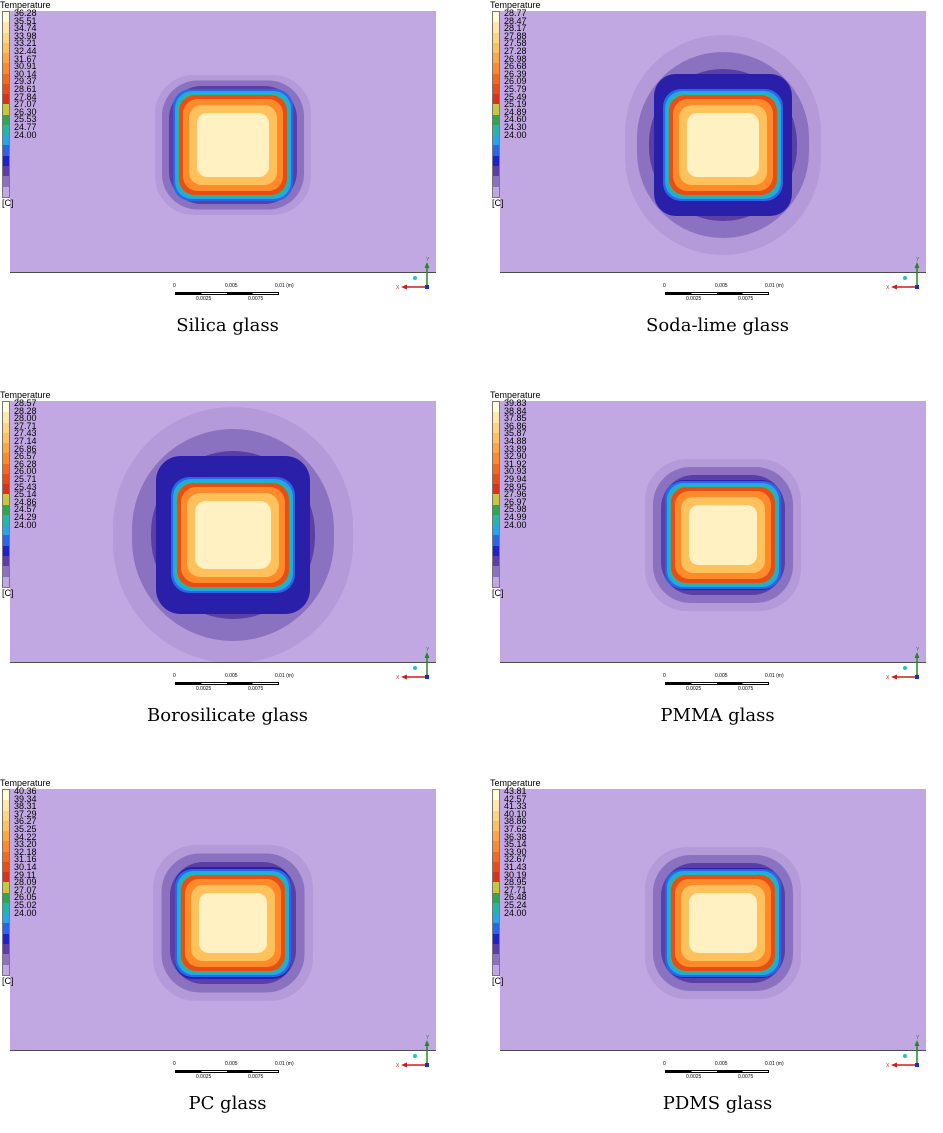 This screenshot has height=1133, width=943. What do you see at coordinates (25, 828) in the screenshot?
I see `legend-tick-5: 35.25` at bounding box center [25, 828].